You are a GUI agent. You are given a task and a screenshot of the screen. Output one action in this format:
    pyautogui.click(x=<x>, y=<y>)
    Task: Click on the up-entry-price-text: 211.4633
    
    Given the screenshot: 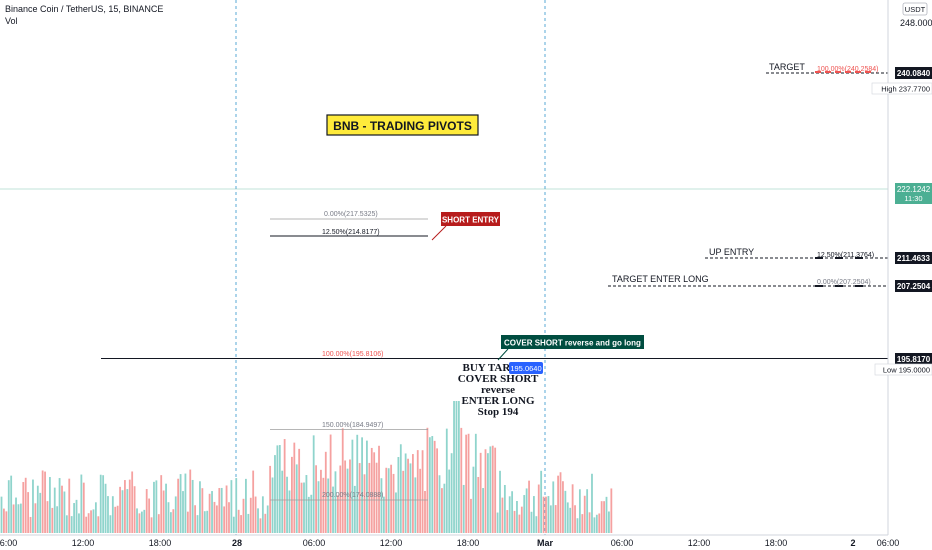 What is the action you would take?
    pyautogui.click(x=913, y=258)
    